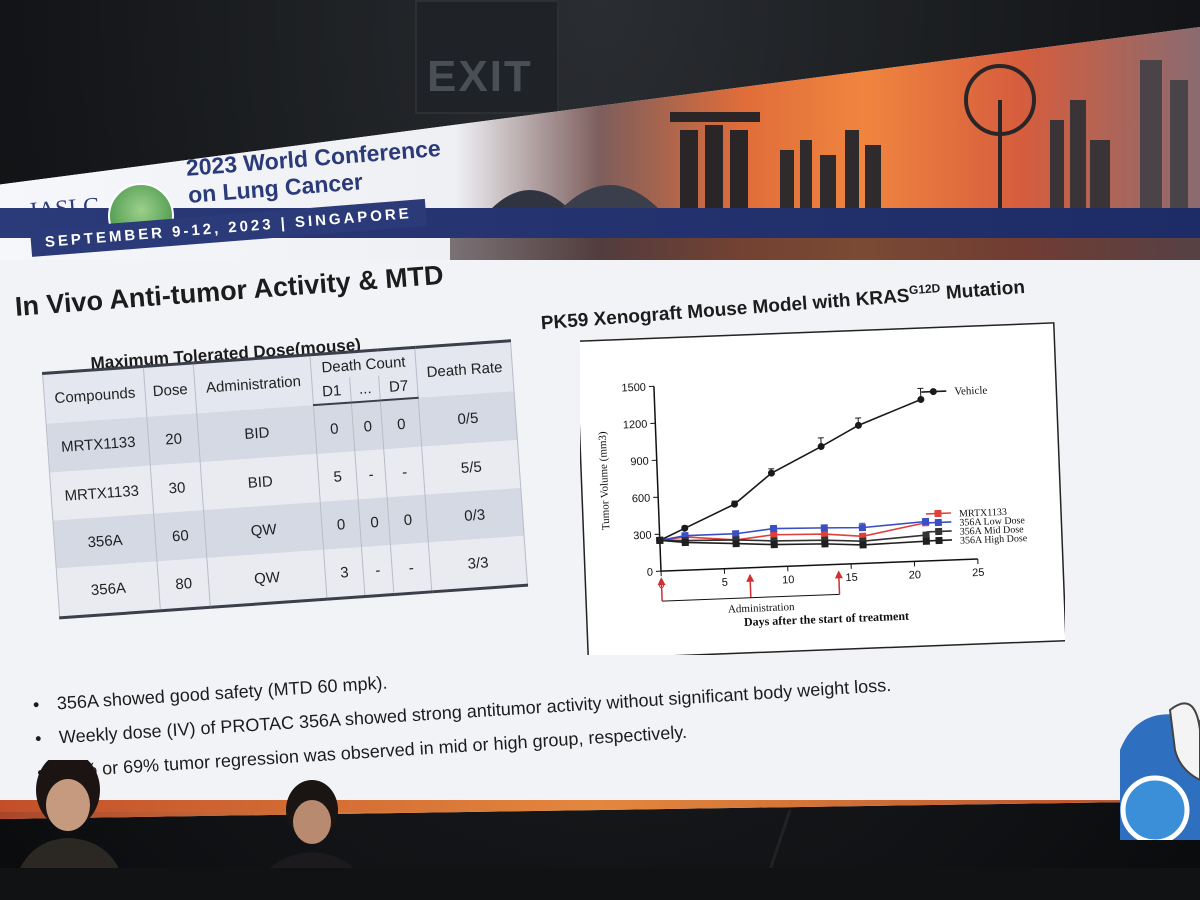 The height and width of the screenshot is (900, 1200). What do you see at coordinates (994, 540) in the screenshot?
I see `legend-label: 356A High Dose` at bounding box center [994, 540].